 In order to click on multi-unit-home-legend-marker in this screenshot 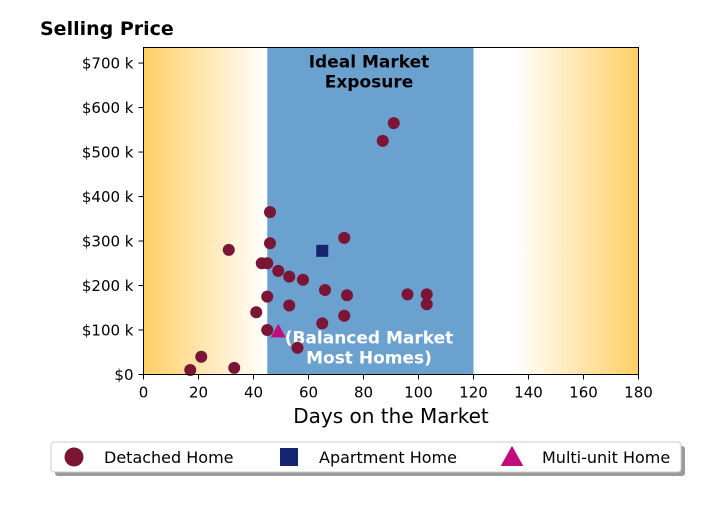, I will do `click(512, 455)`.